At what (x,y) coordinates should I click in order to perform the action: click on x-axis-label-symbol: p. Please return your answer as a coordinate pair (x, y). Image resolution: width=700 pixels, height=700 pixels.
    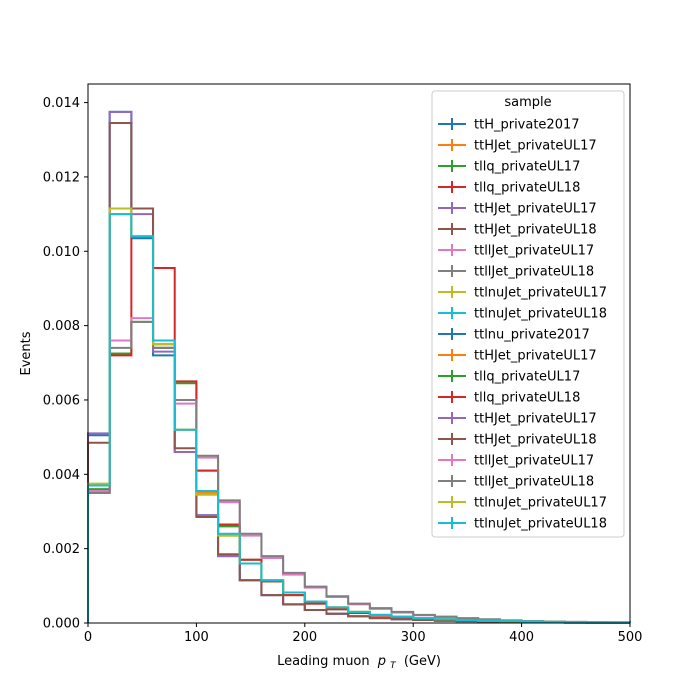
    Looking at the image, I should click on (381, 661).